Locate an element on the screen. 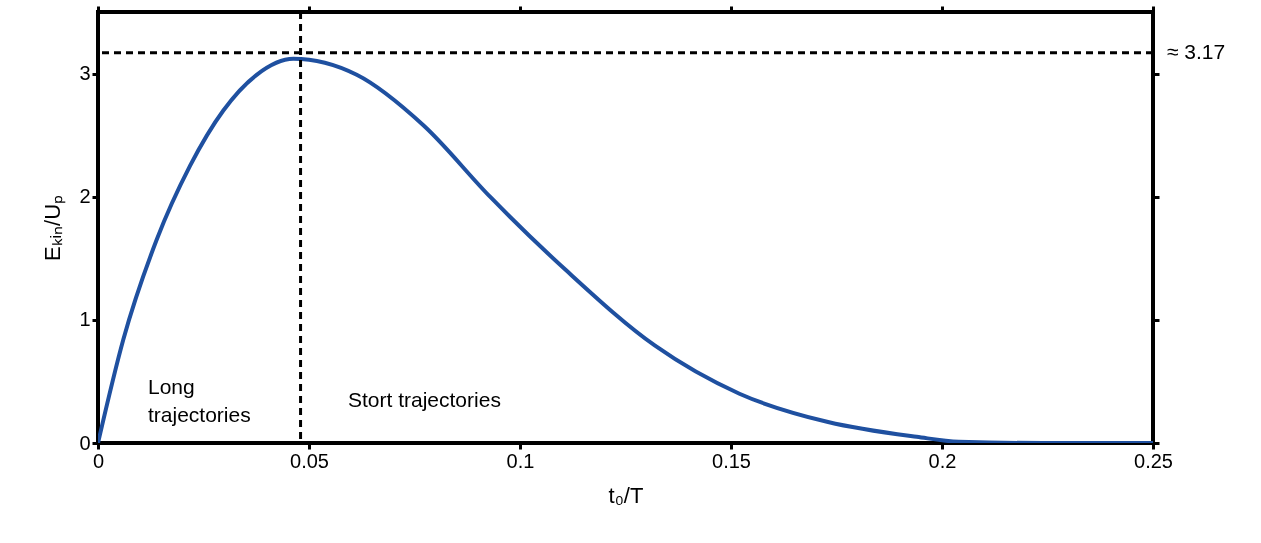 The image size is (1261, 543). y-axis-title: Eₖᵢₙ/Uₚ is located at coordinates (53, 228).